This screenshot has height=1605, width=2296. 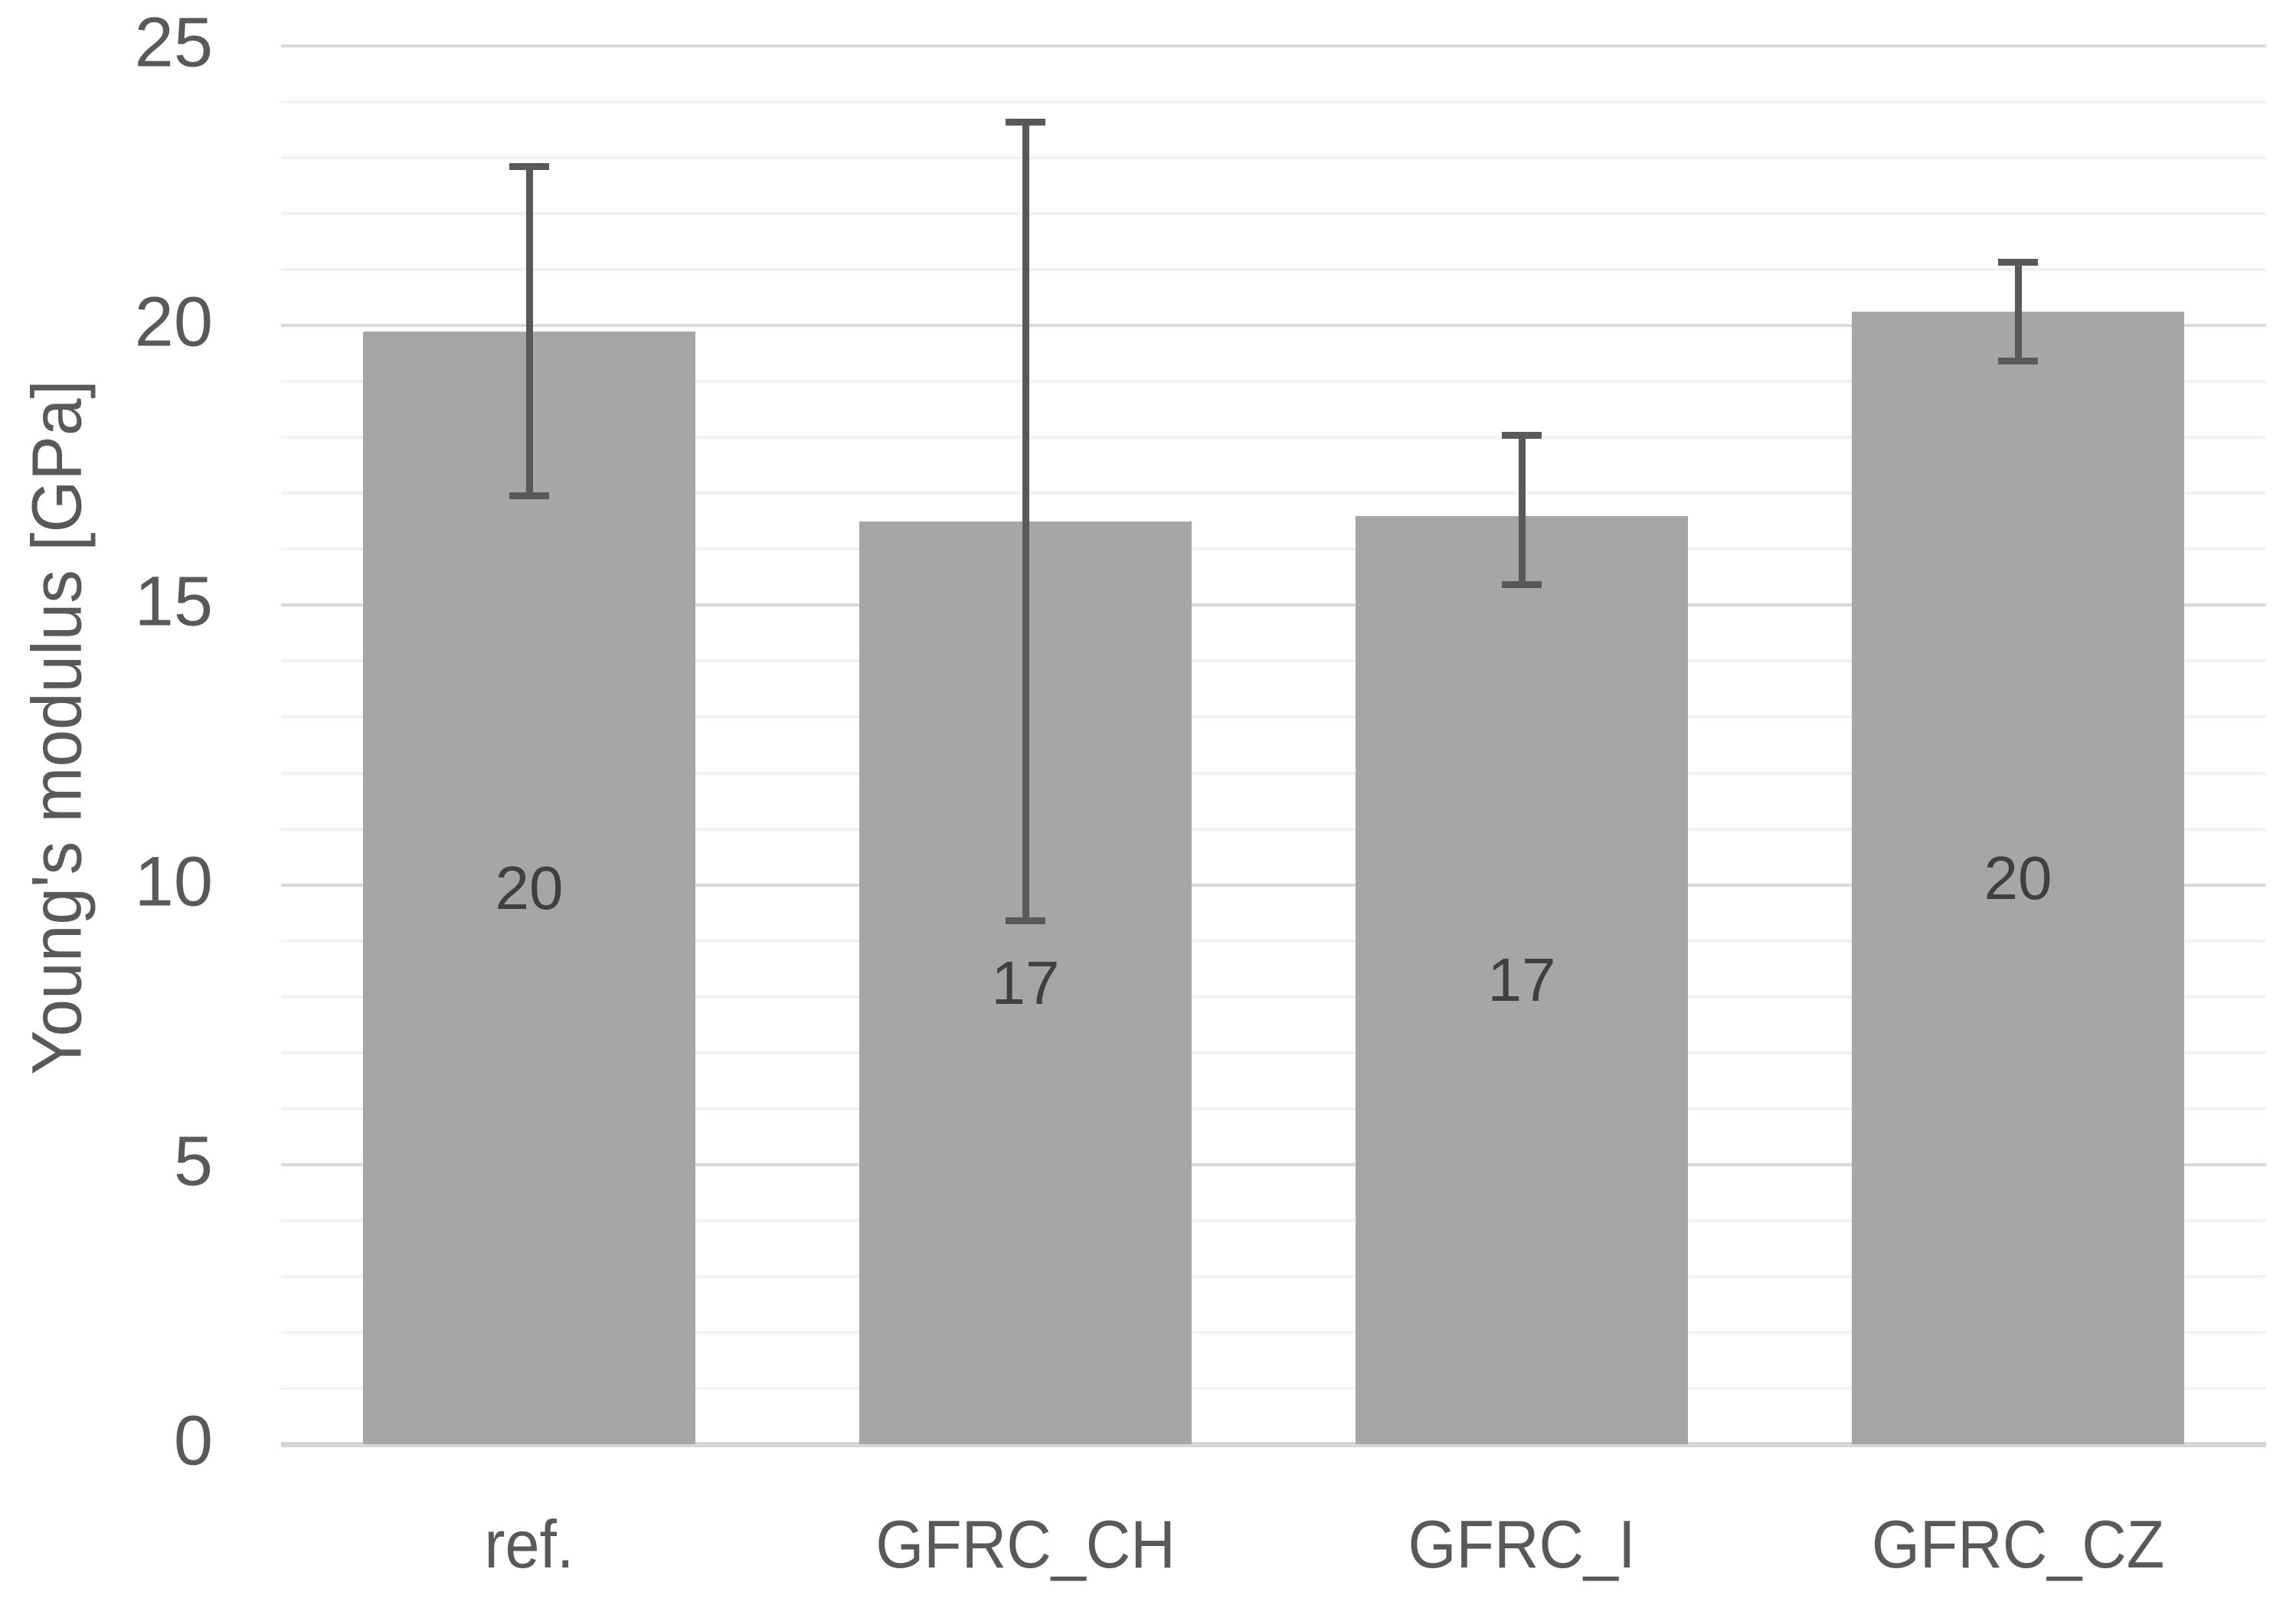 What do you see at coordinates (1273, 1444) in the screenshot?
I see `x-axis-line` at bounding box center [1273, 1444].